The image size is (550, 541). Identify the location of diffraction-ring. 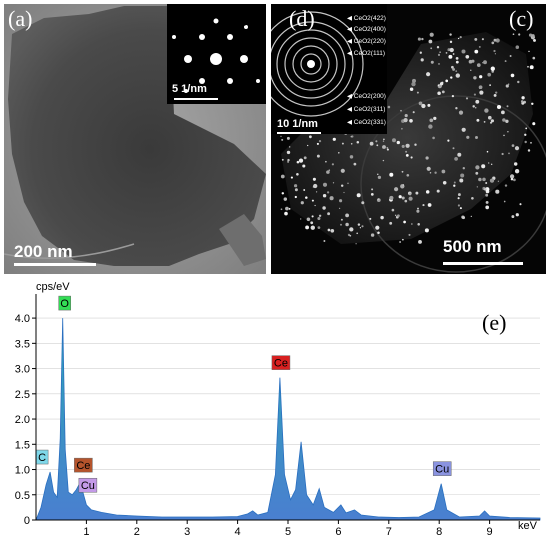
(311, 64).